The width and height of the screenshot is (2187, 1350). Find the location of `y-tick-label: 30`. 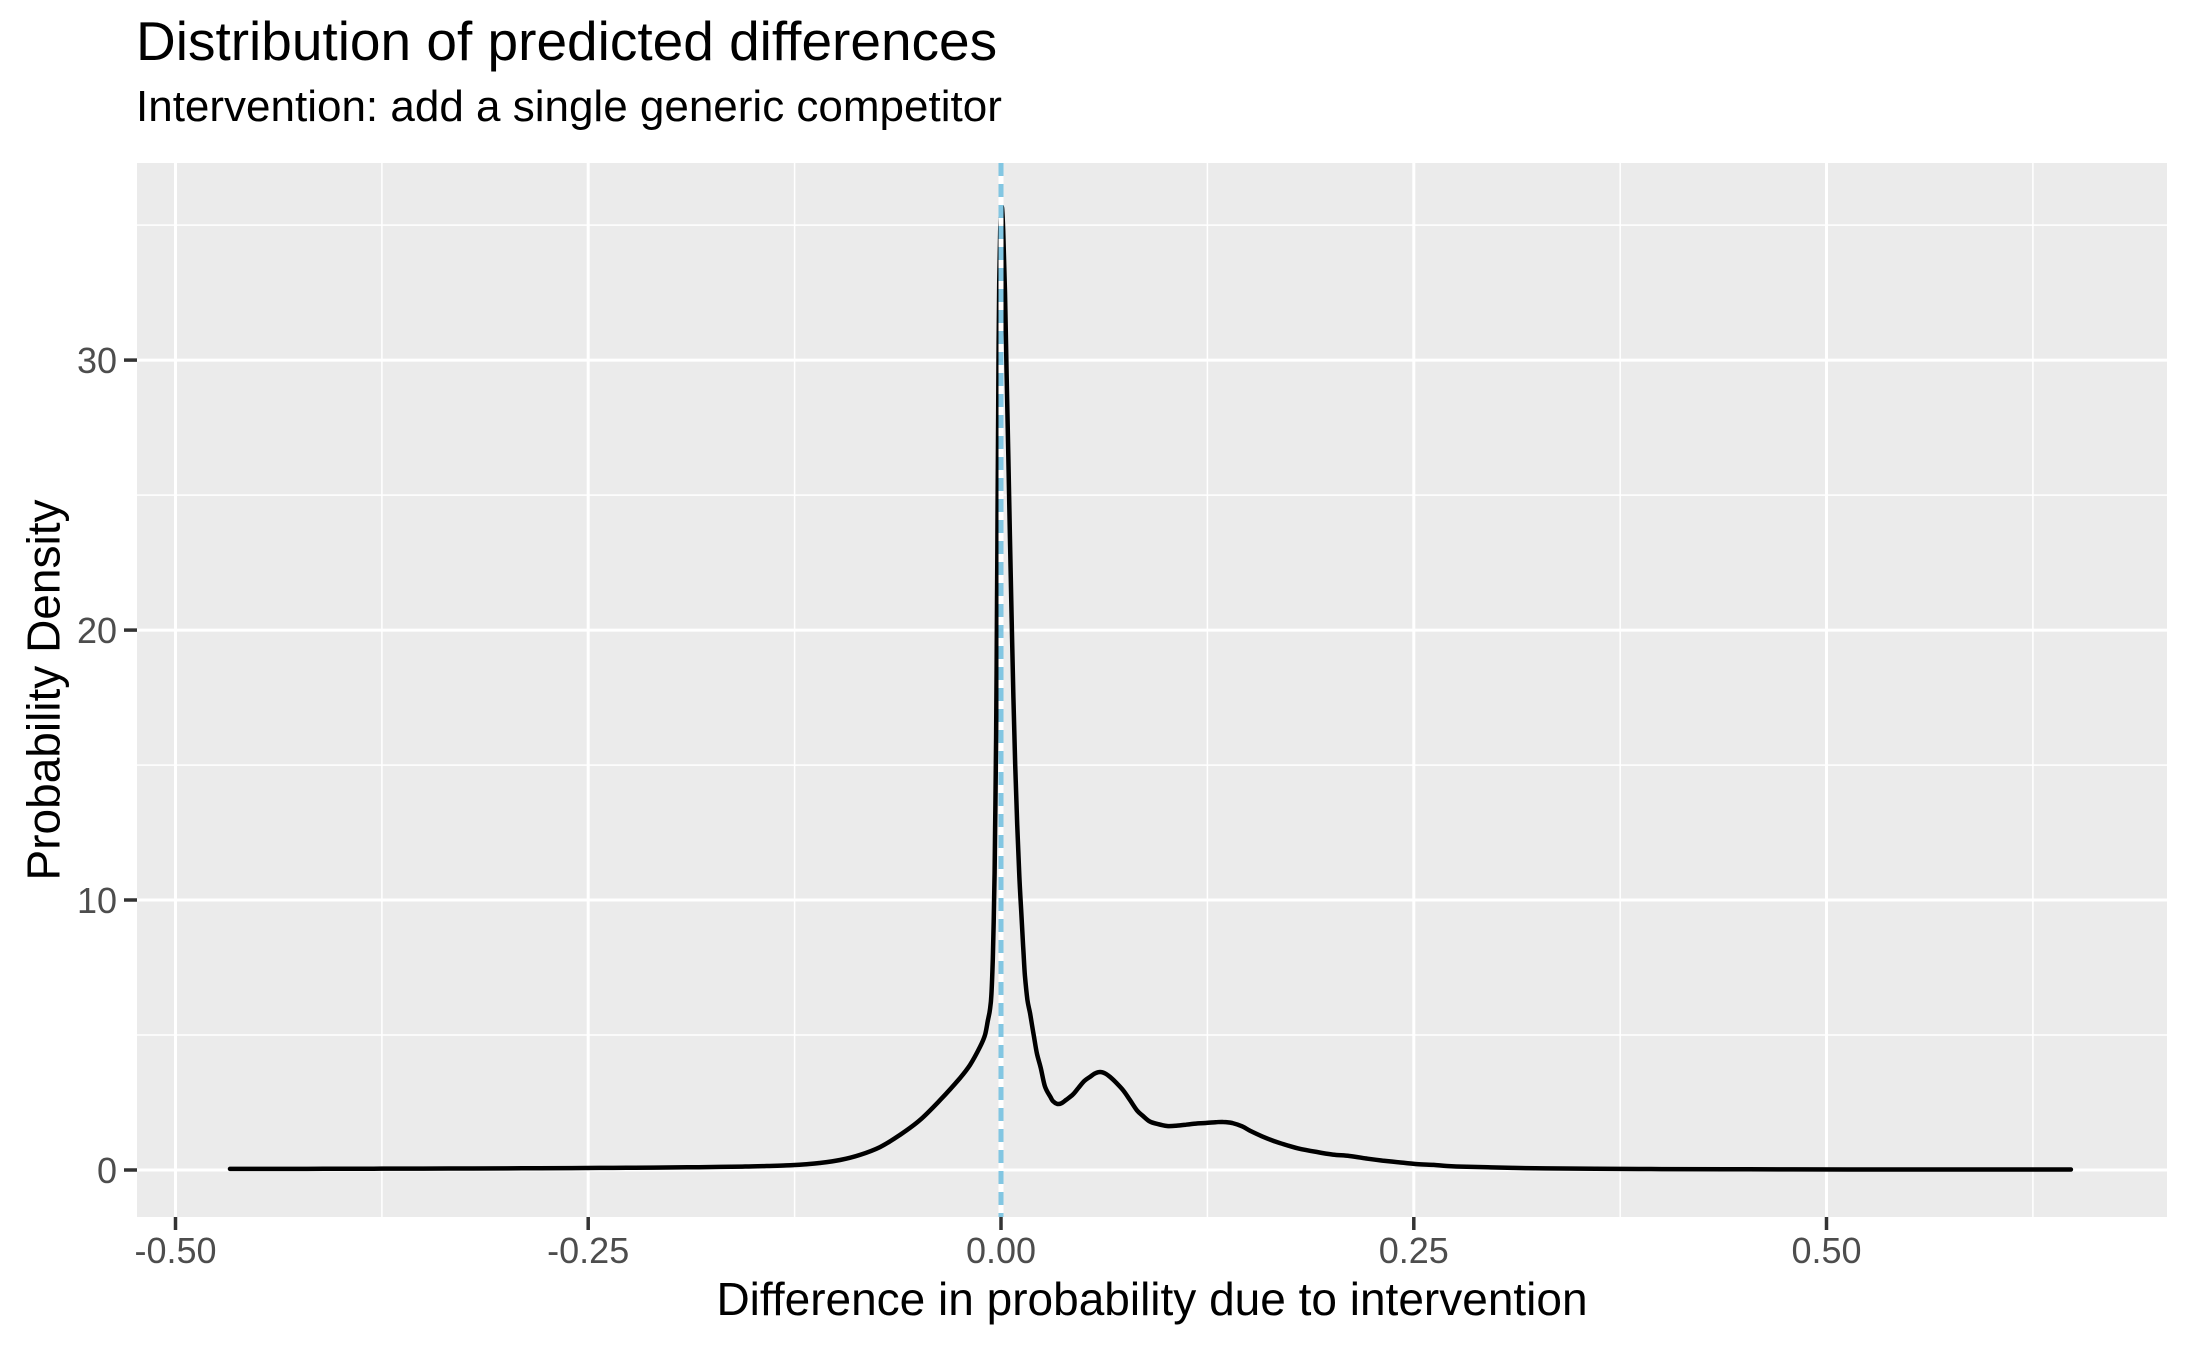

y-tick-label: 30 is located at coordinates (97, 360).